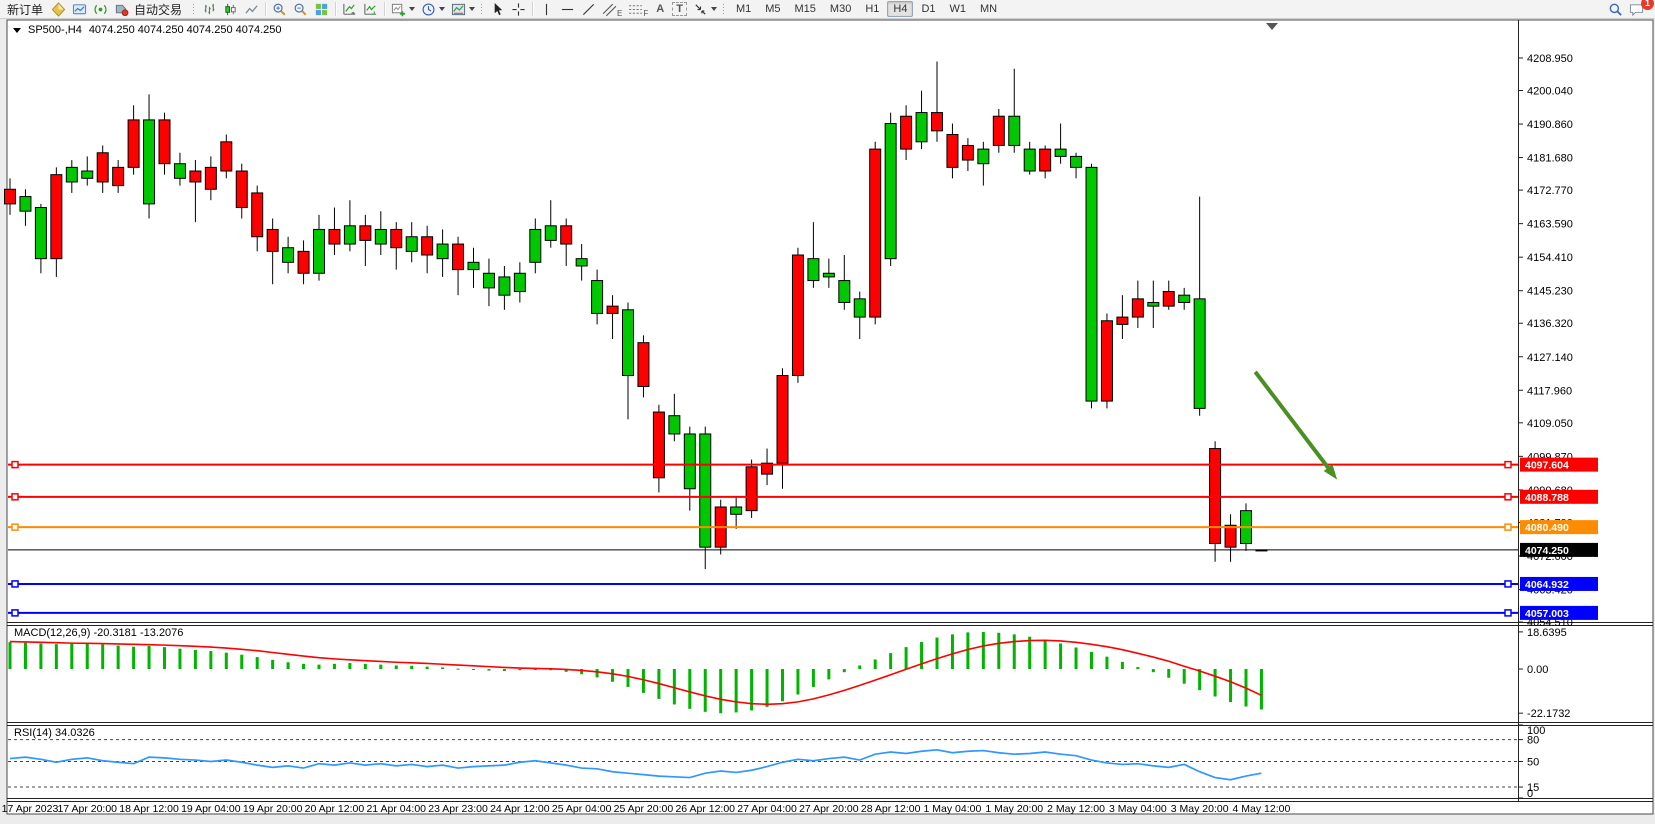 The width and height of the screenshot is (1655, 824). What do you see at coordinates (370, 9) in the screenshot?
I see `indicator-window-icon` at bounding box center [370, 9].